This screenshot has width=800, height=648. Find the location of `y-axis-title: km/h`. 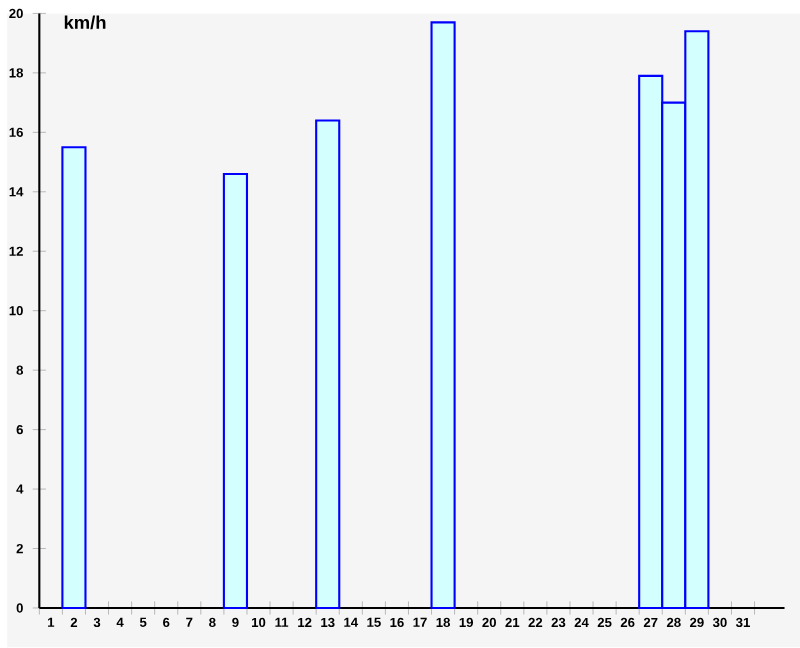

y-axis-title: km/h is located at coordinates (85, 22).